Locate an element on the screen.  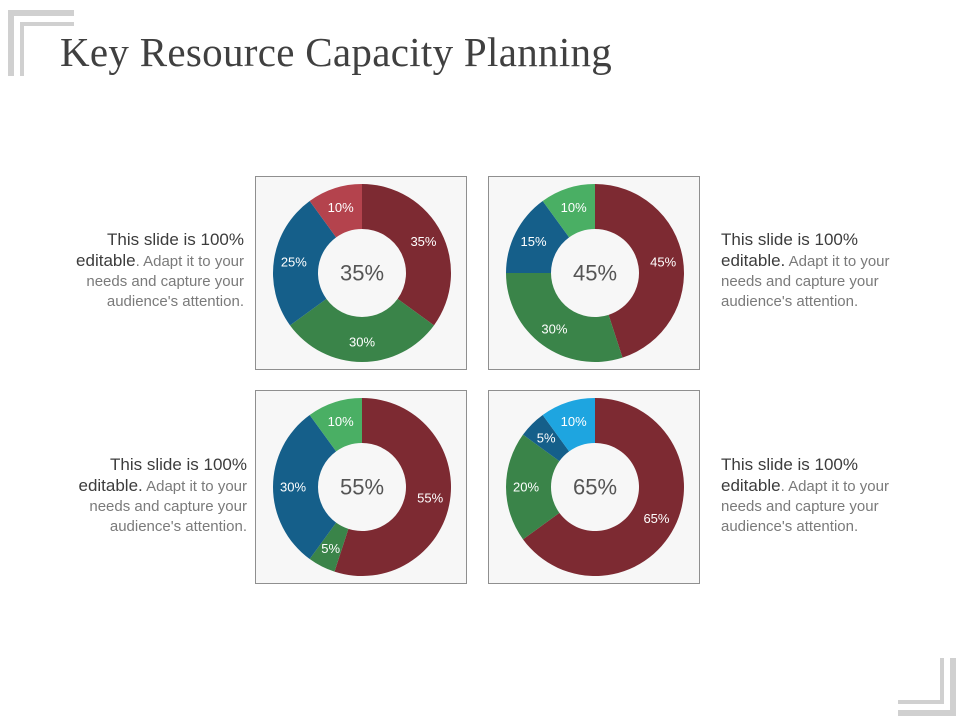
donut-center-label: 35% is located at coordinates (362, 273).